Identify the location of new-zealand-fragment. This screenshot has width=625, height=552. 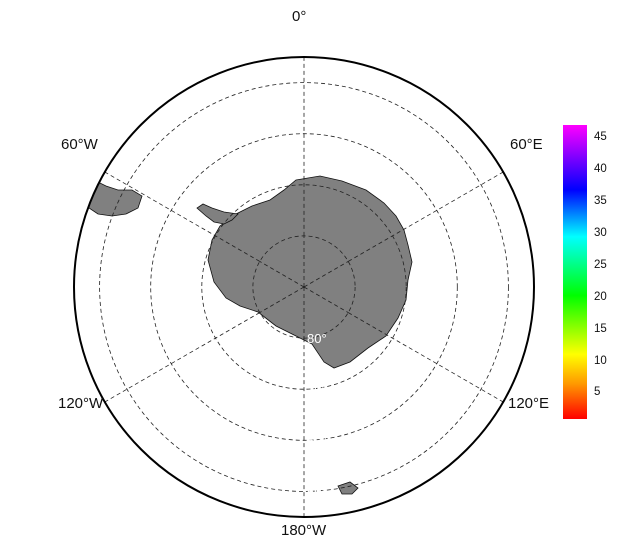
(348, 488).